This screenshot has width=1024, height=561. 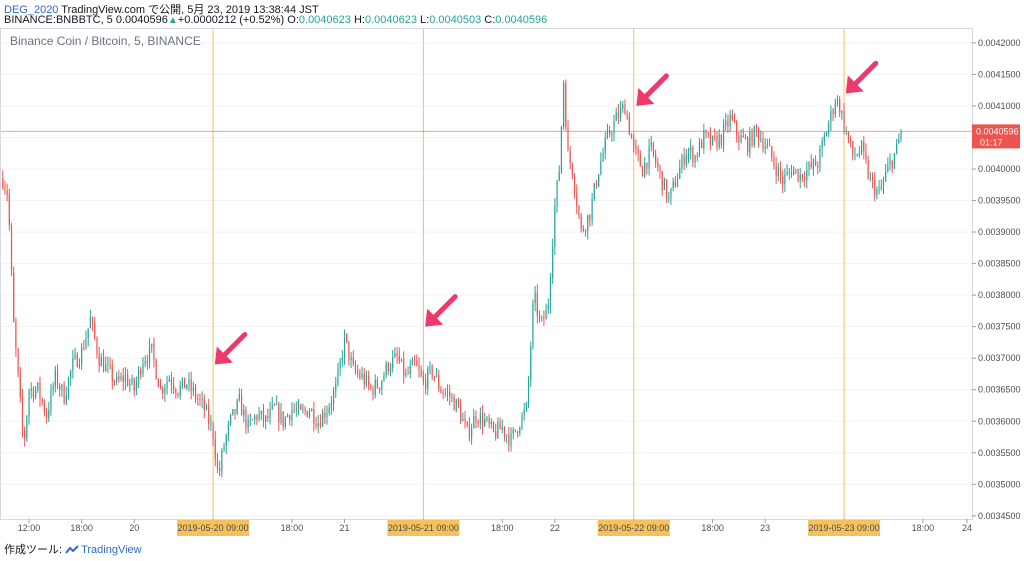 What do you see at coordinates (31, 10) in the screenshot?
I see `author-link: DEG_2020` at bounding box center [31, 10].